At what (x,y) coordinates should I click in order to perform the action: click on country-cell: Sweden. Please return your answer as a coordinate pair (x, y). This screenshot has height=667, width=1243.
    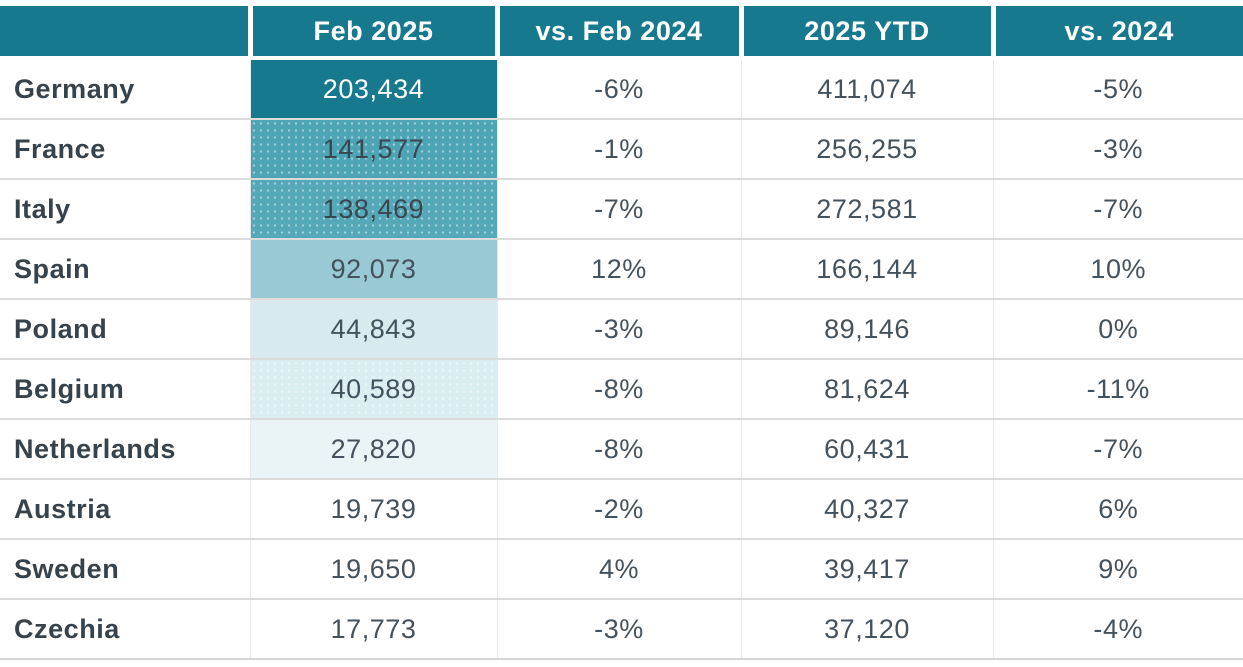
    Looking at the image, I should click on (125, 568).